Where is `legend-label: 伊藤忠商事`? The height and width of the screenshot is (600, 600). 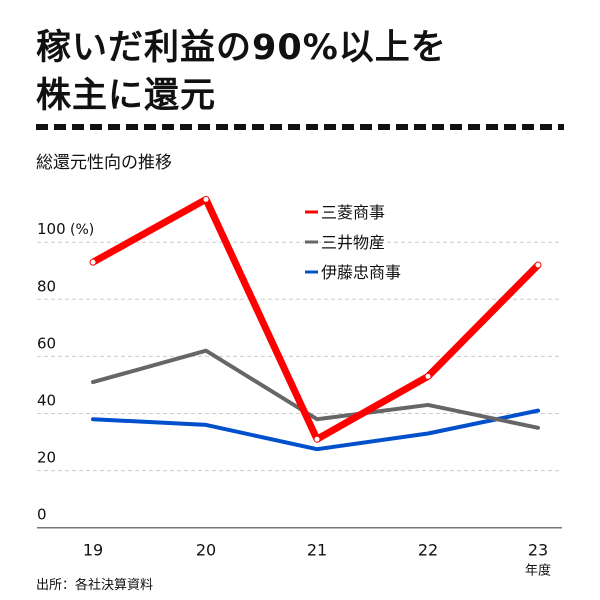 legend-label: 伊藤忠商事 is located at coordinates (361, 272).